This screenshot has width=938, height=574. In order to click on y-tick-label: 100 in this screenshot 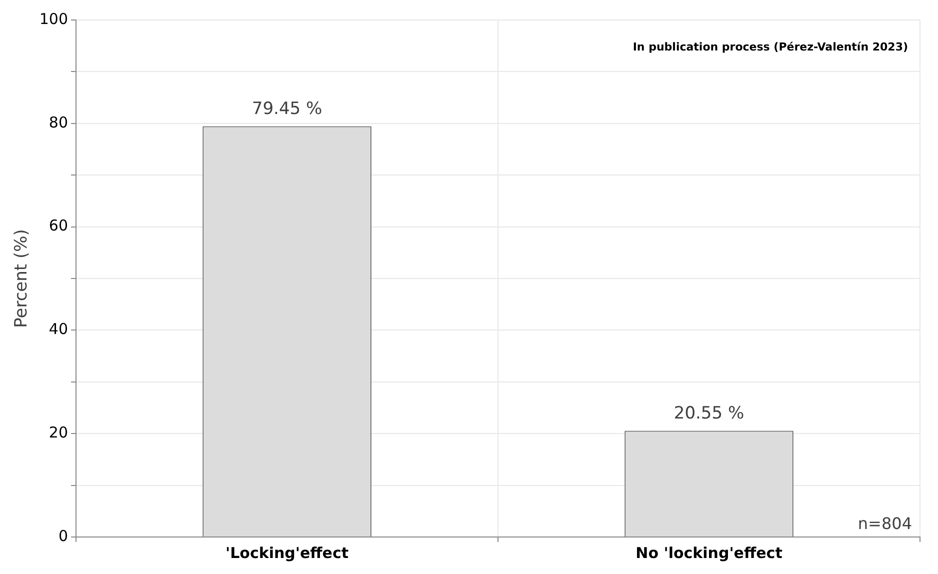, I will do `click(53, 19)`.